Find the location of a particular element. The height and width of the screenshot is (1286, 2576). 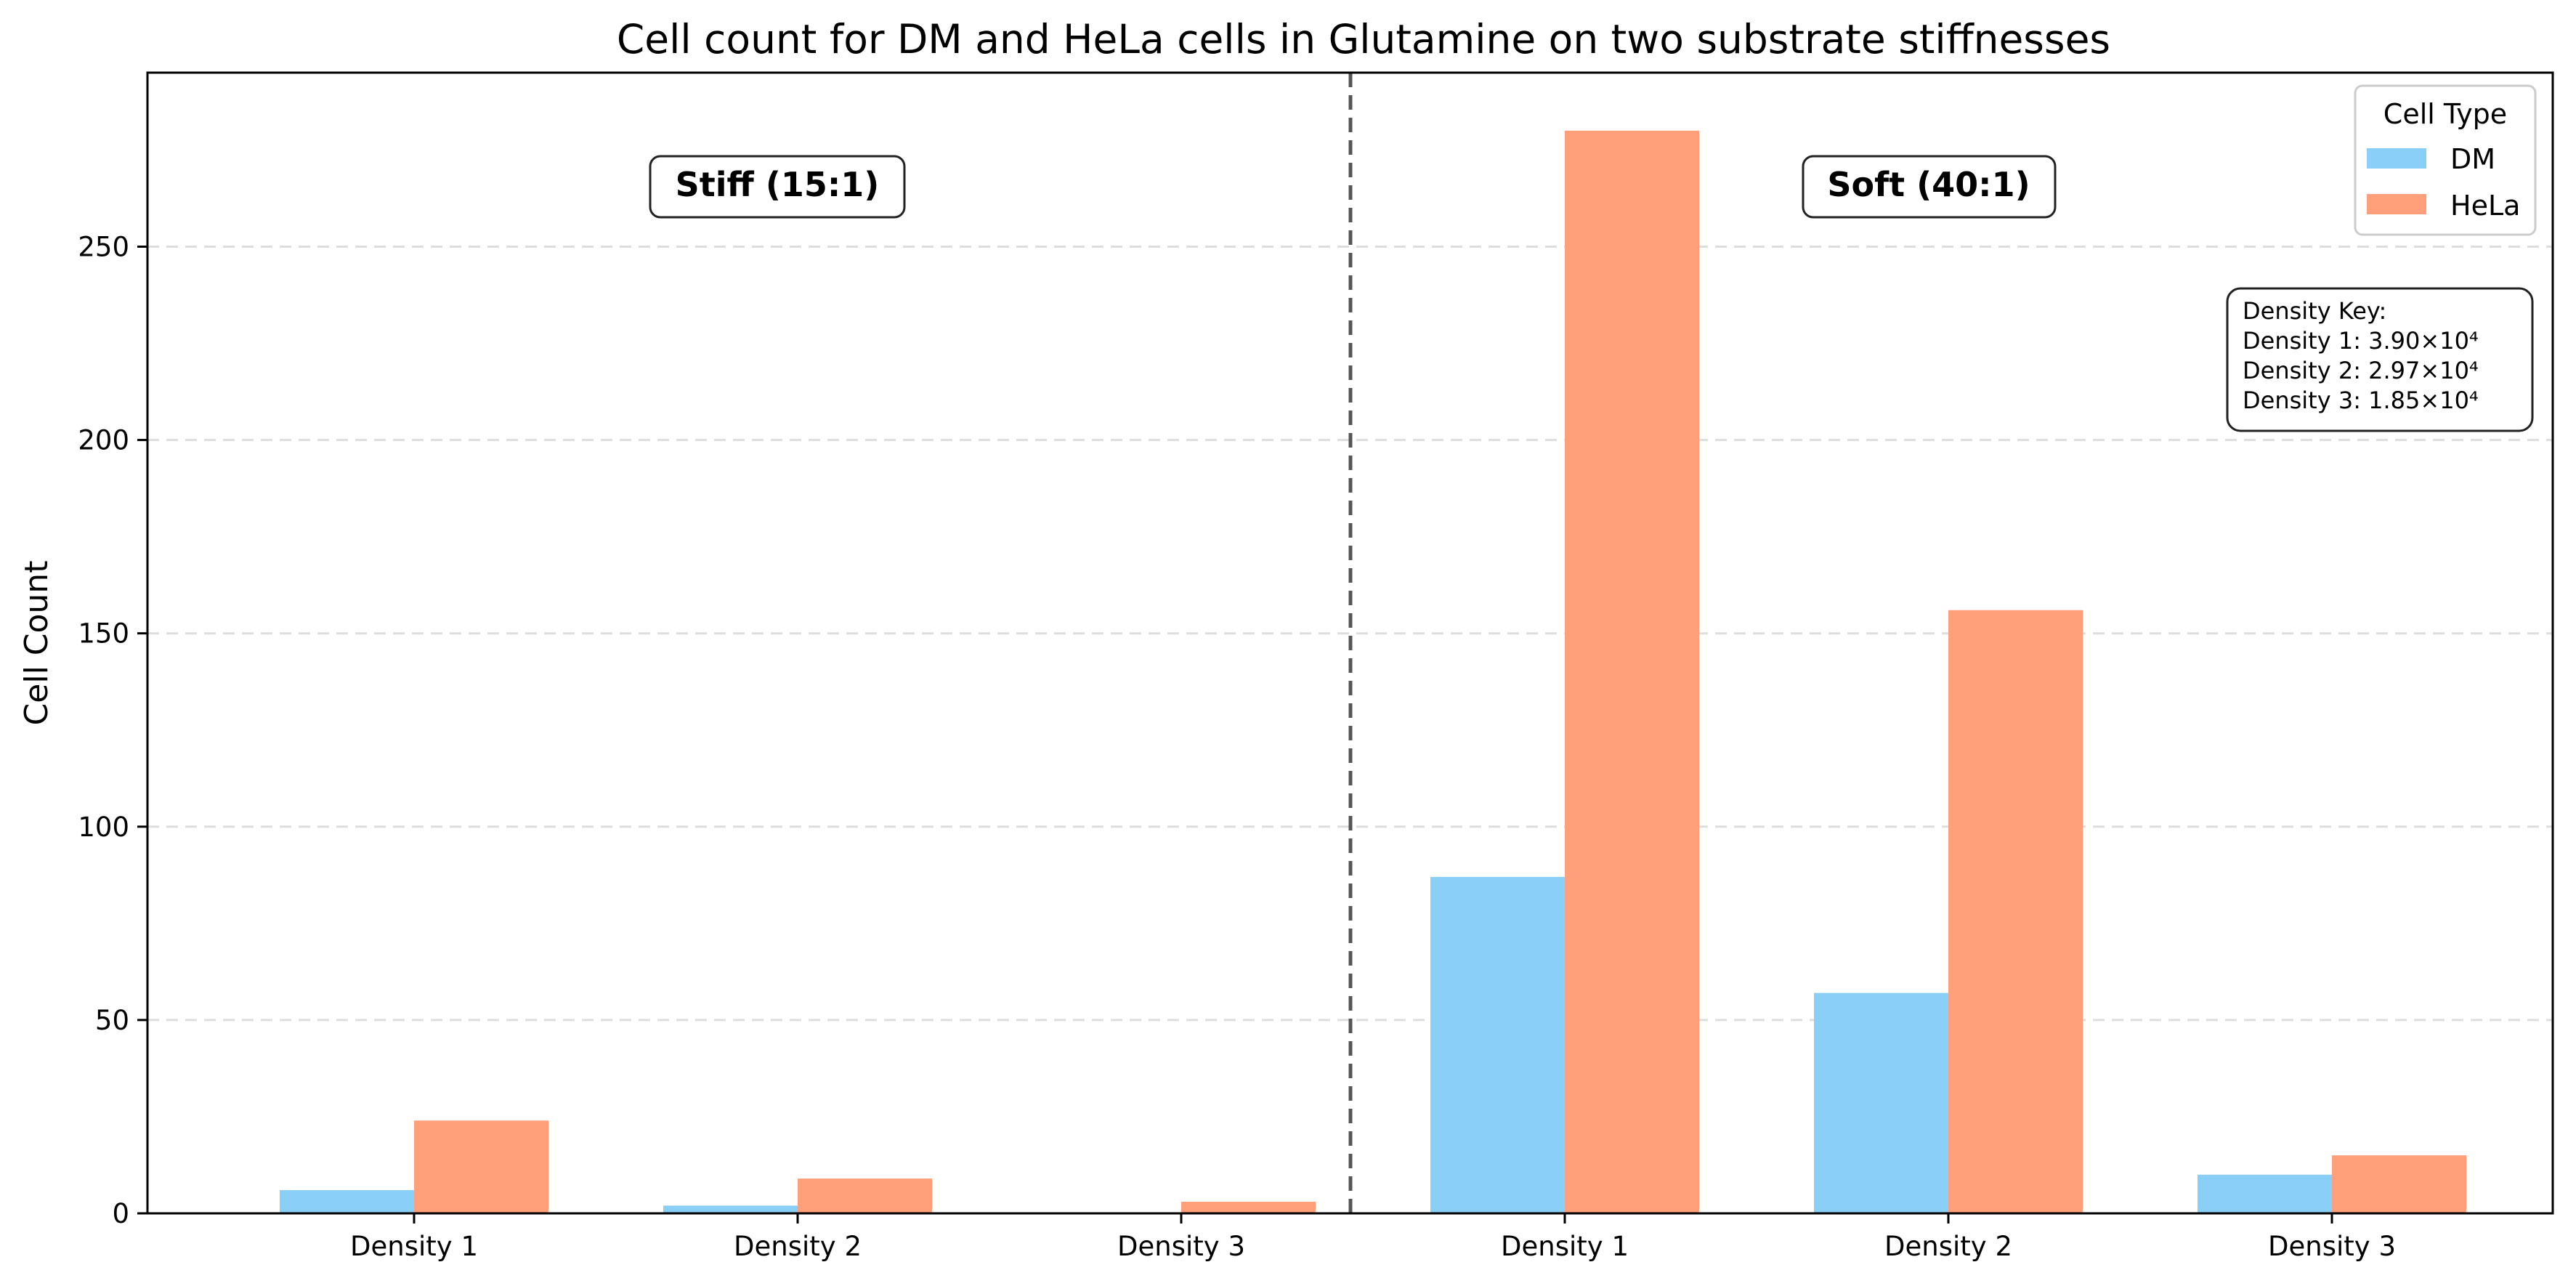

legend-label-hela: HeLa is located at coordinates (2485, 206).